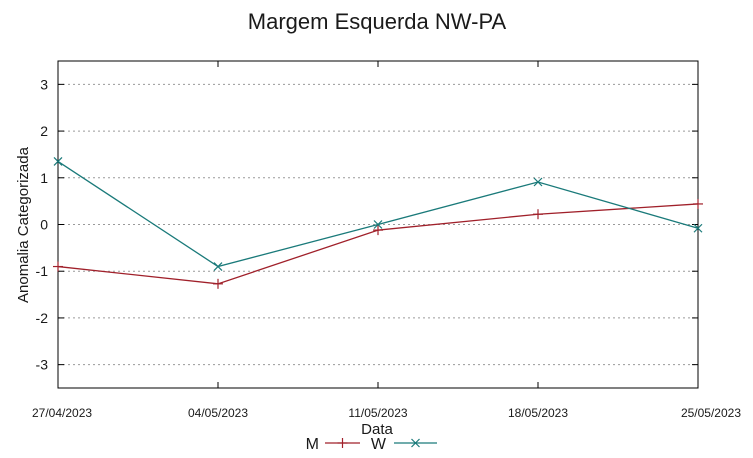 The image size is (753, 458). Describe the element at coordinates (379, 444) in the screenshot. I see `legend-label-W: W` at that location.